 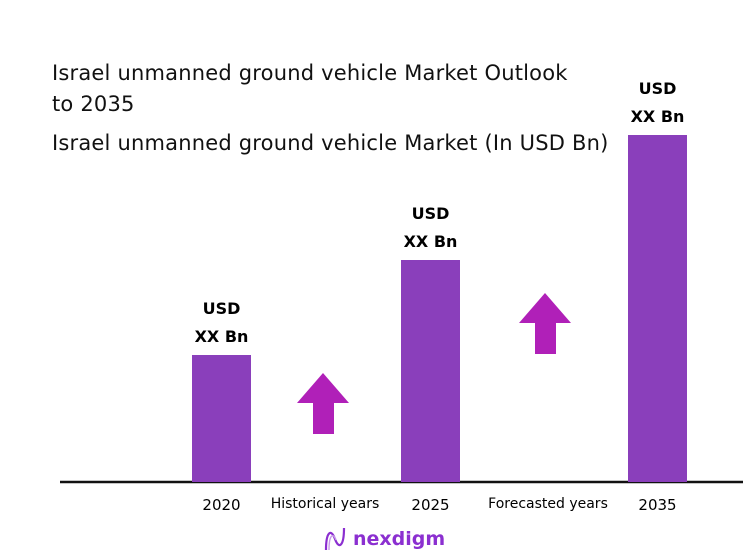 What do you see at coordinates (431, 213) in the screenshot?
I see `data-label-2025-line1: USD` at bounding box center [431, 213].